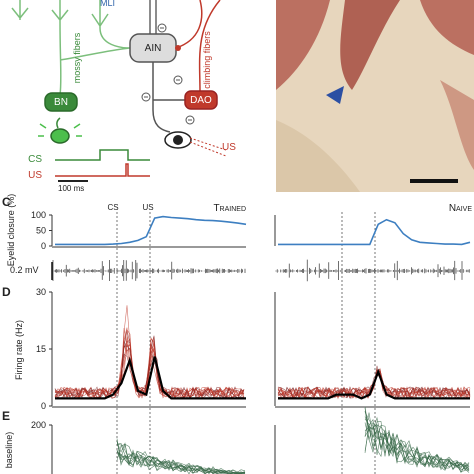  What do you see at coordinates (6, 292) in the screenshot?
I see `panel-letter: D` at bounding box center [6, 292].